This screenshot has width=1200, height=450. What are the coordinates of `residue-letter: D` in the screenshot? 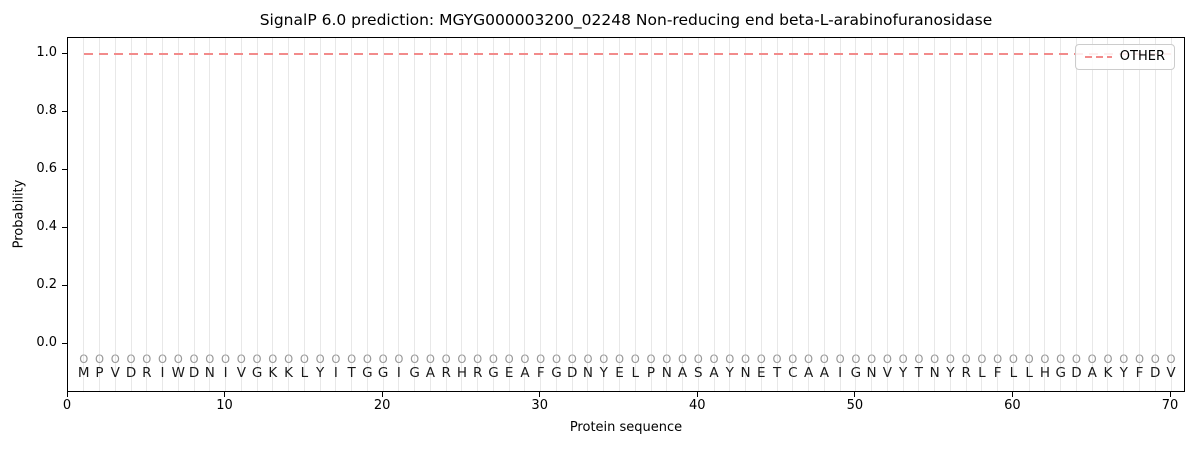 It's located at (194, 373).